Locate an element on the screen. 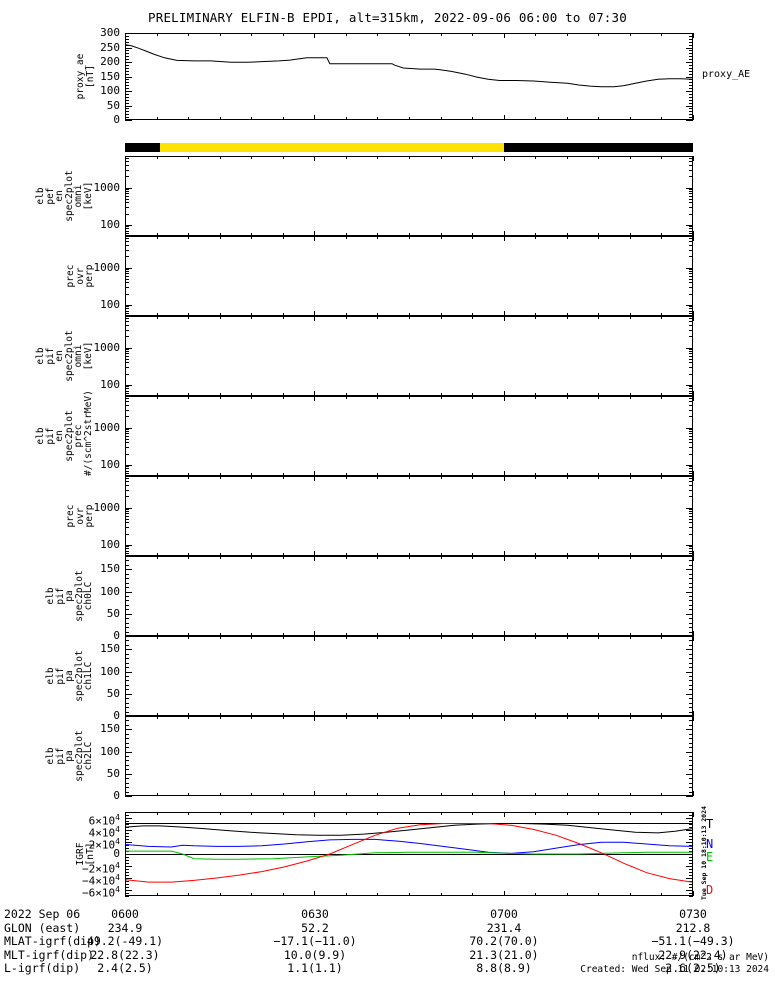  ytick-label: 150 is located at coordinates (110, 76).